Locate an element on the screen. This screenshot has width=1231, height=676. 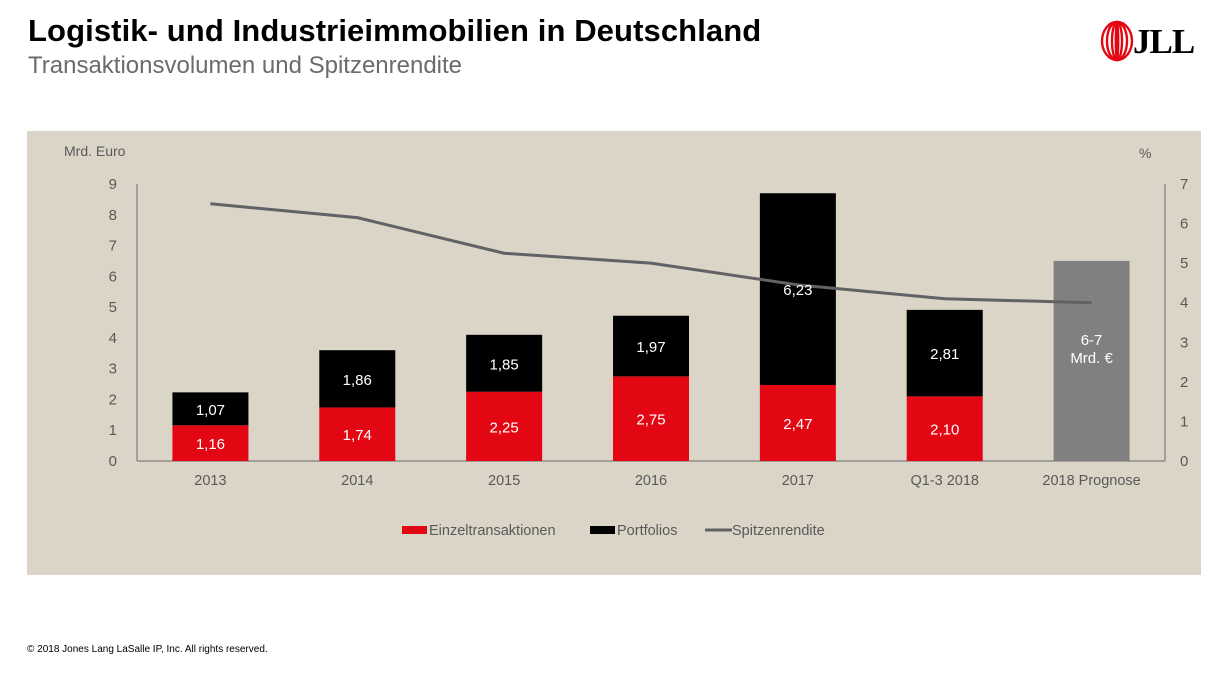
x-tick-label: 2015 is located at coordinates (504, 481).